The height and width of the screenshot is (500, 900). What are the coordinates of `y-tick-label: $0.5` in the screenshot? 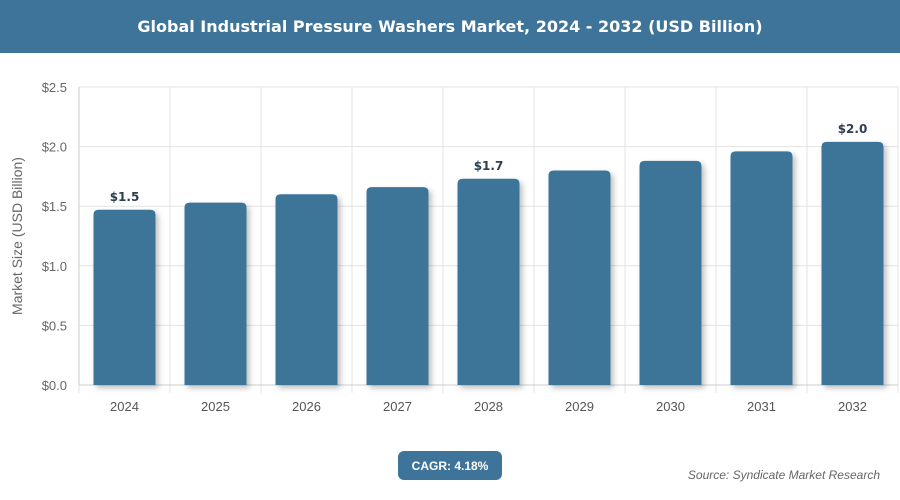 It's located at (54, 325).